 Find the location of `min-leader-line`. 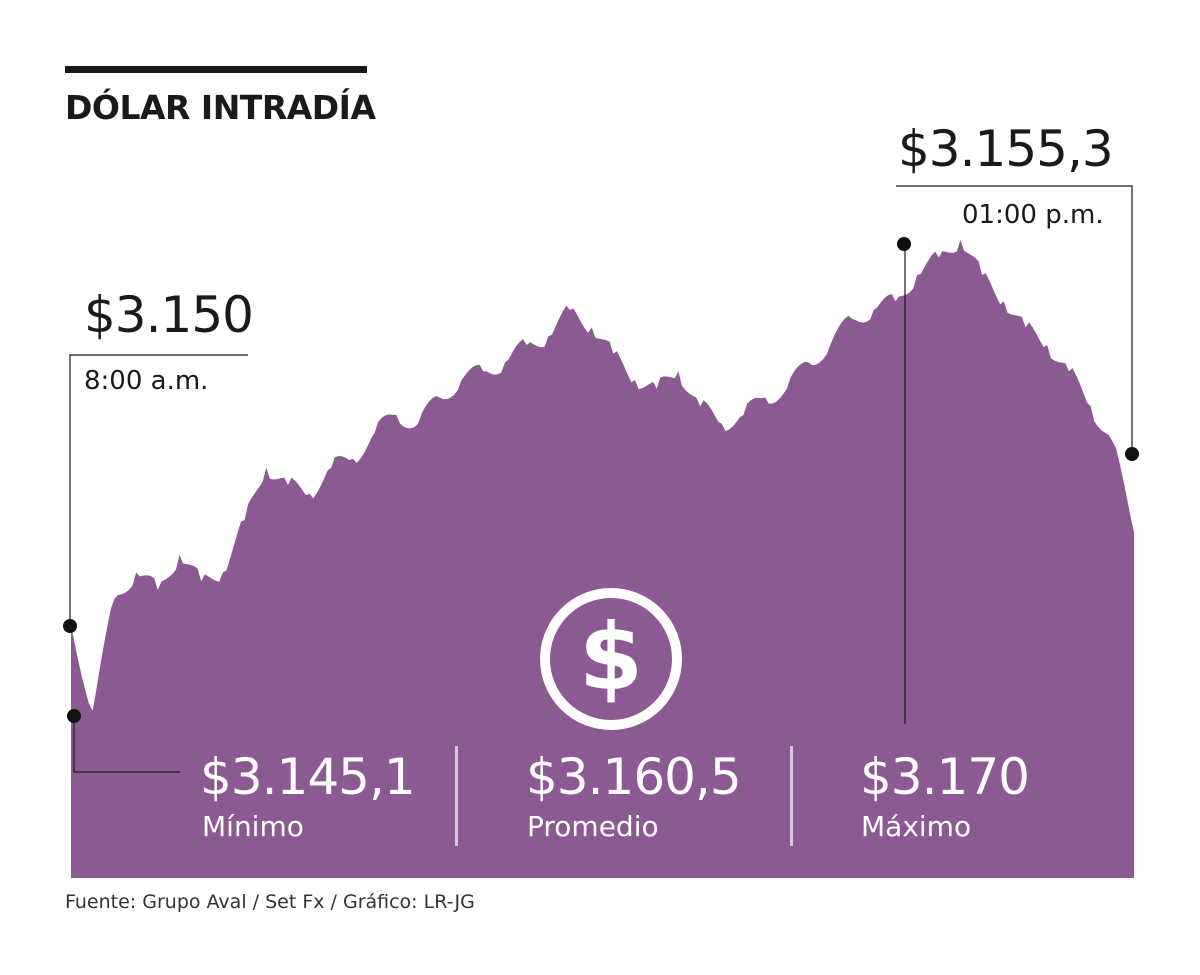

min-leader-line is located at coordinates (126, 744).